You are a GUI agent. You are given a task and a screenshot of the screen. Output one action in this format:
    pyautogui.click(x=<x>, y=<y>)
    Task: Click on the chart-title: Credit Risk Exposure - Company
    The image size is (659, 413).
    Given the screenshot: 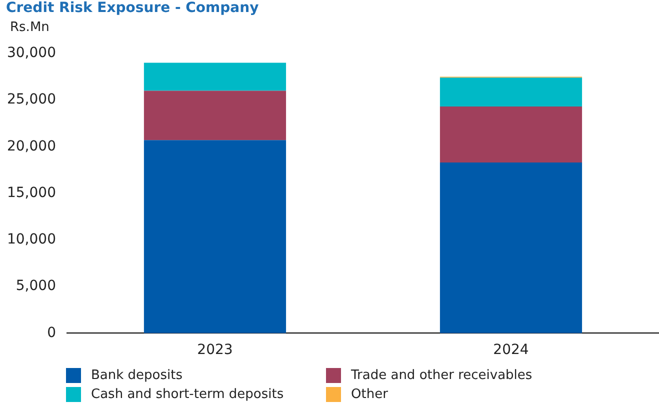 What is the action you would take?
    pyautogui.click(x=132, y=8)
    